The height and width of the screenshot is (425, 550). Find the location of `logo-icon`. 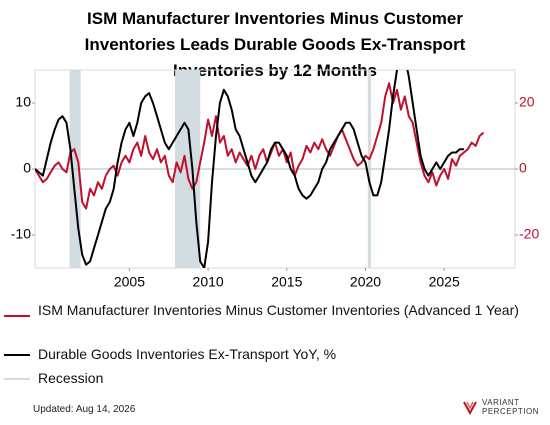

logo-icon is located at coordinates (470, 408).